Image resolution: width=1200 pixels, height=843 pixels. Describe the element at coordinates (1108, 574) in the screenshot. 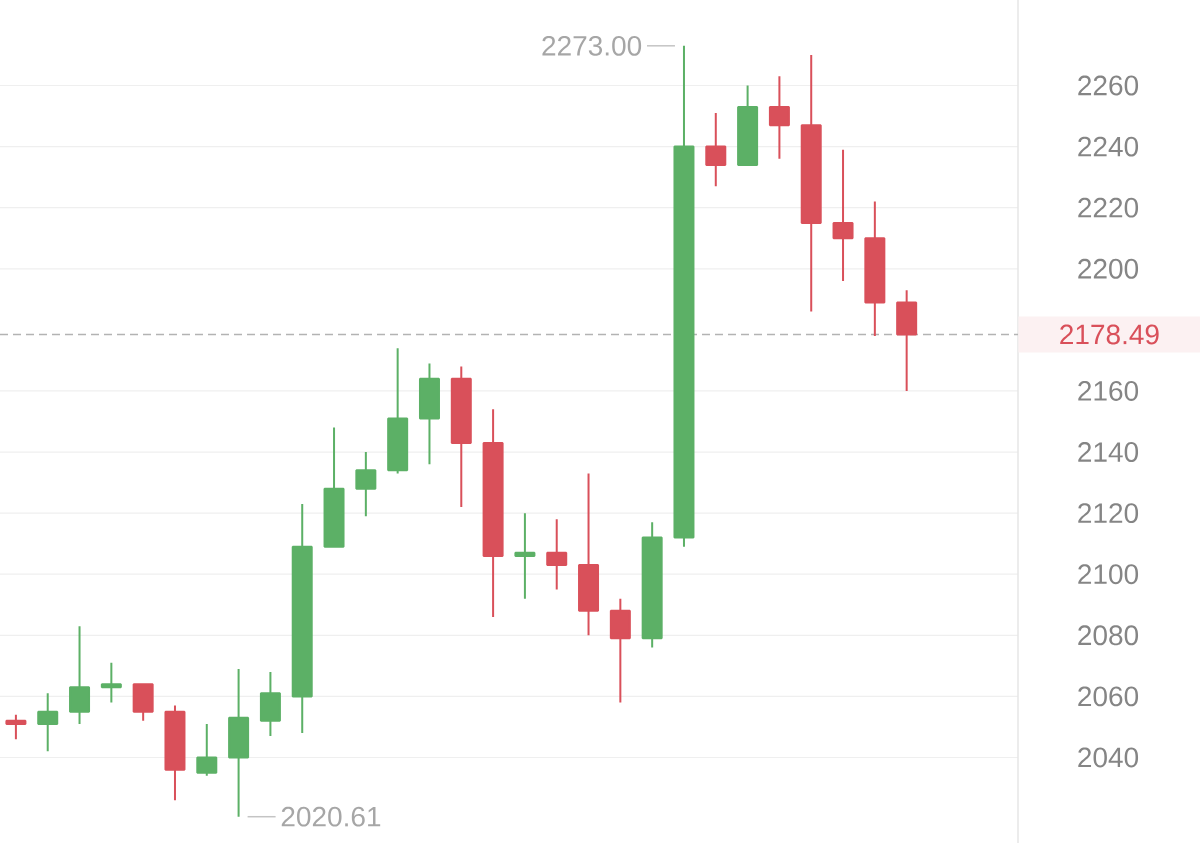

I see `y-tick-label: 2100` at that location.